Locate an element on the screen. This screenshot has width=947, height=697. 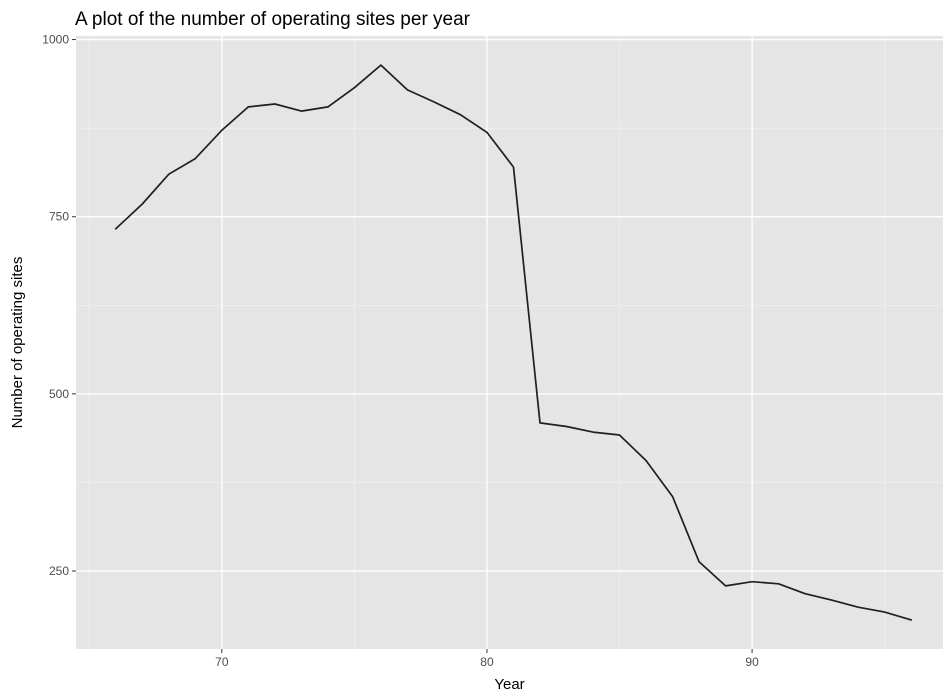
y-axis-title: Number of operating sites is located at coordinates (17, 343).